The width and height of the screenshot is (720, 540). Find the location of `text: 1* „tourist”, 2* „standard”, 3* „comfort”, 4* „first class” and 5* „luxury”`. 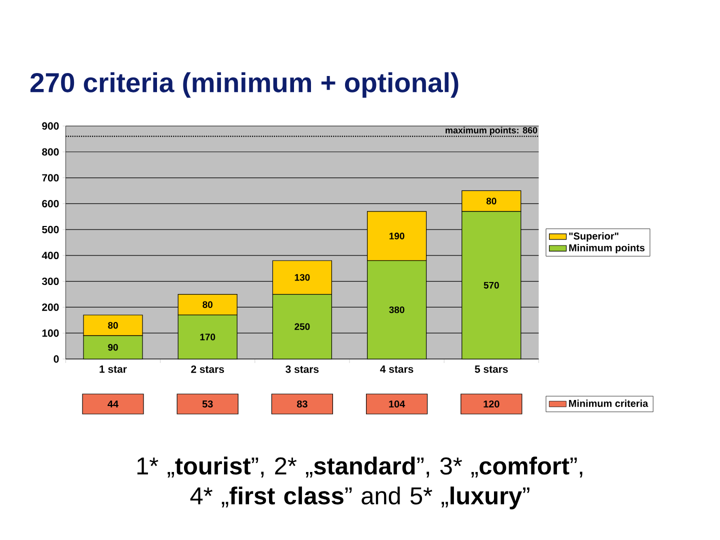

text: 1* „tourist”, 2* „standard”, 3* „comfort”, 4* „first class” and 5* „luxury” is located at coordinates (359, 483).